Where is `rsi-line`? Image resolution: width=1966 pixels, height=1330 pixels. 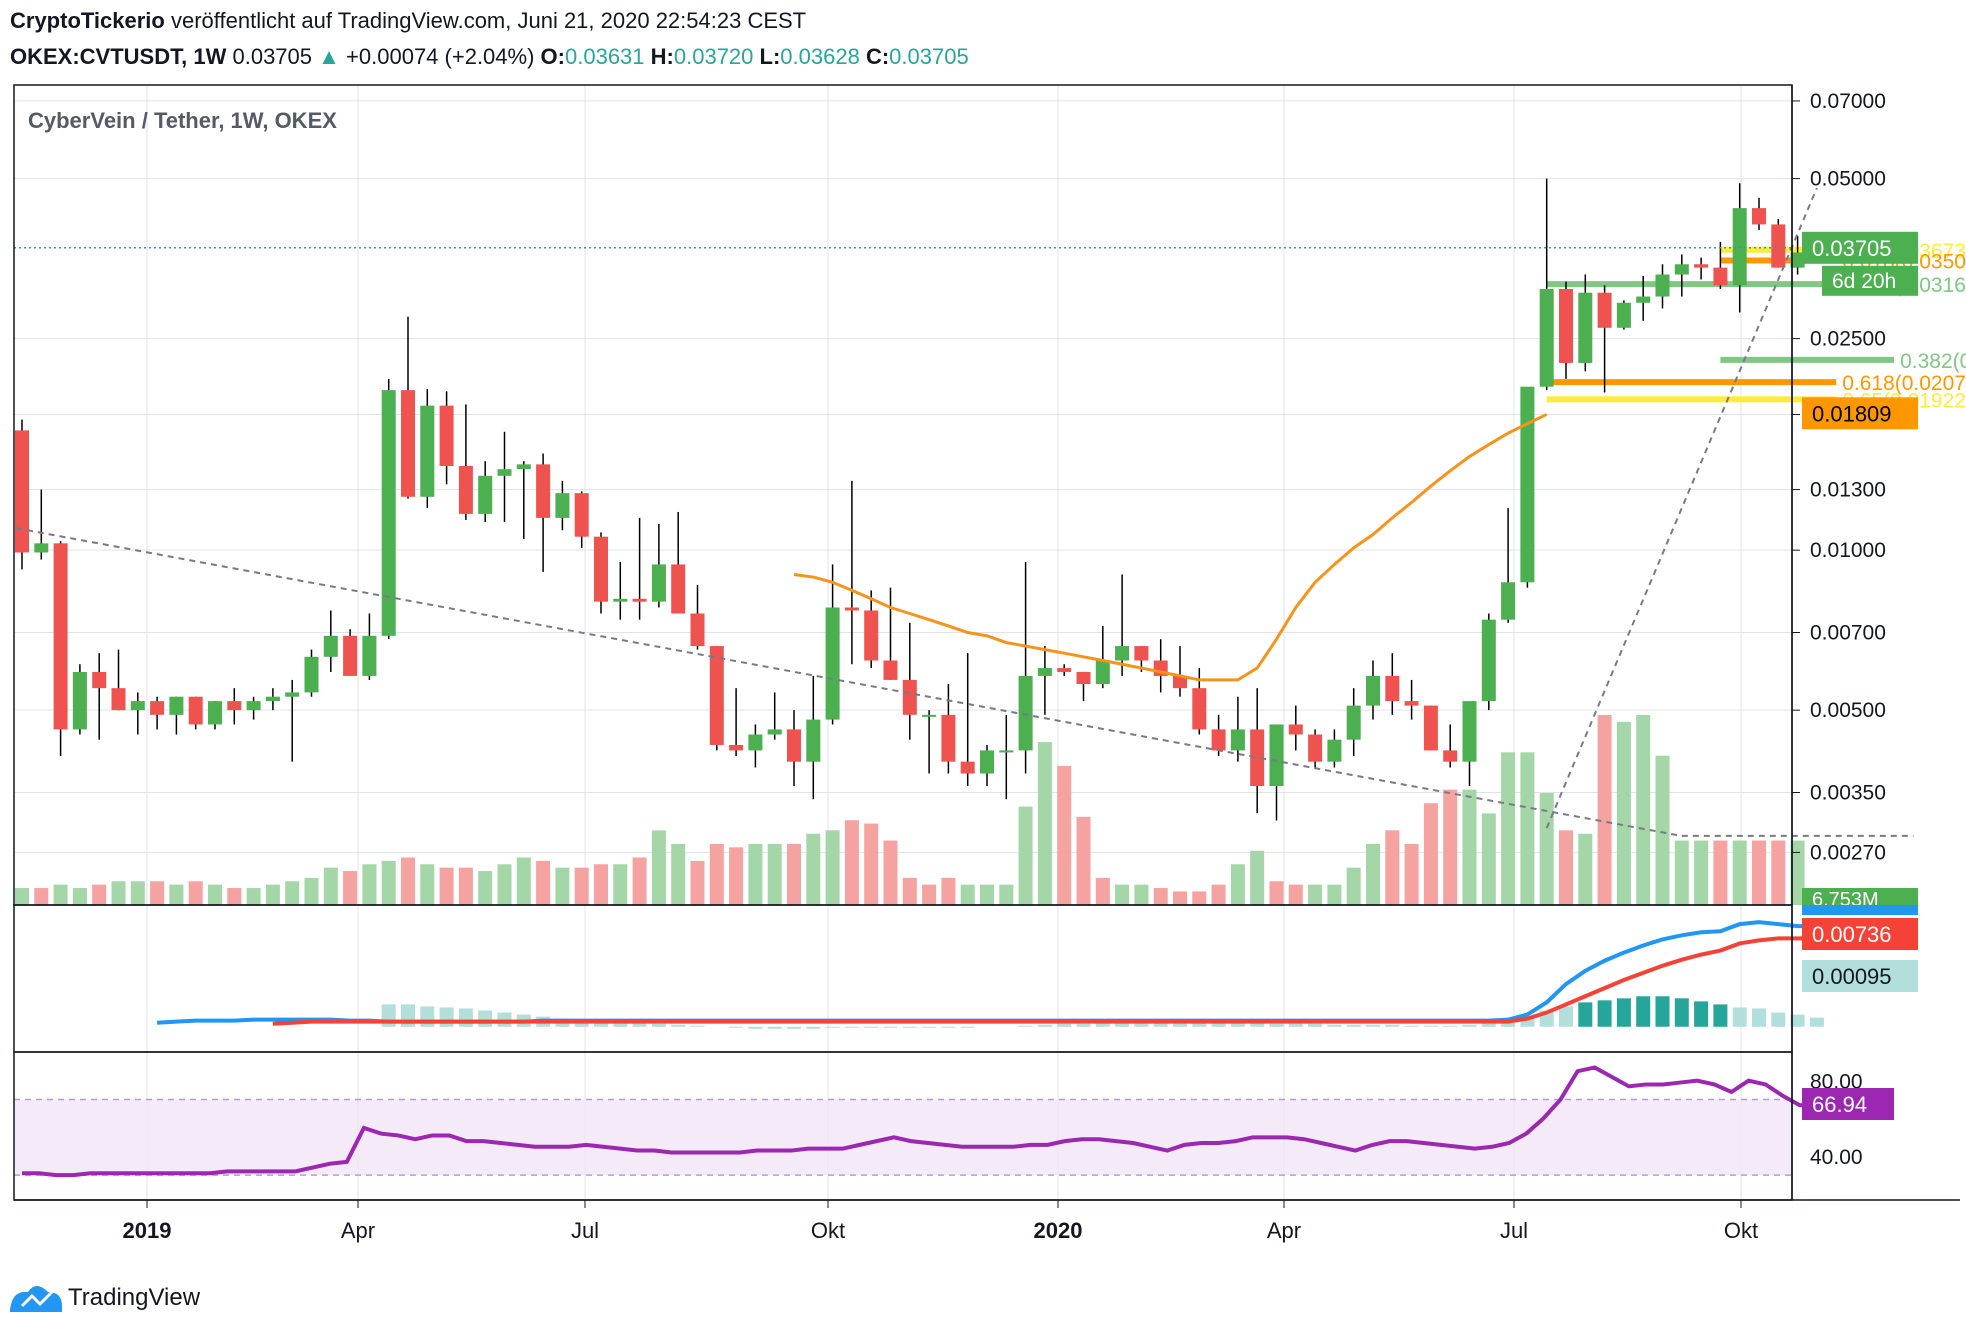
rsi-line is located at coordinates (919, 1121).